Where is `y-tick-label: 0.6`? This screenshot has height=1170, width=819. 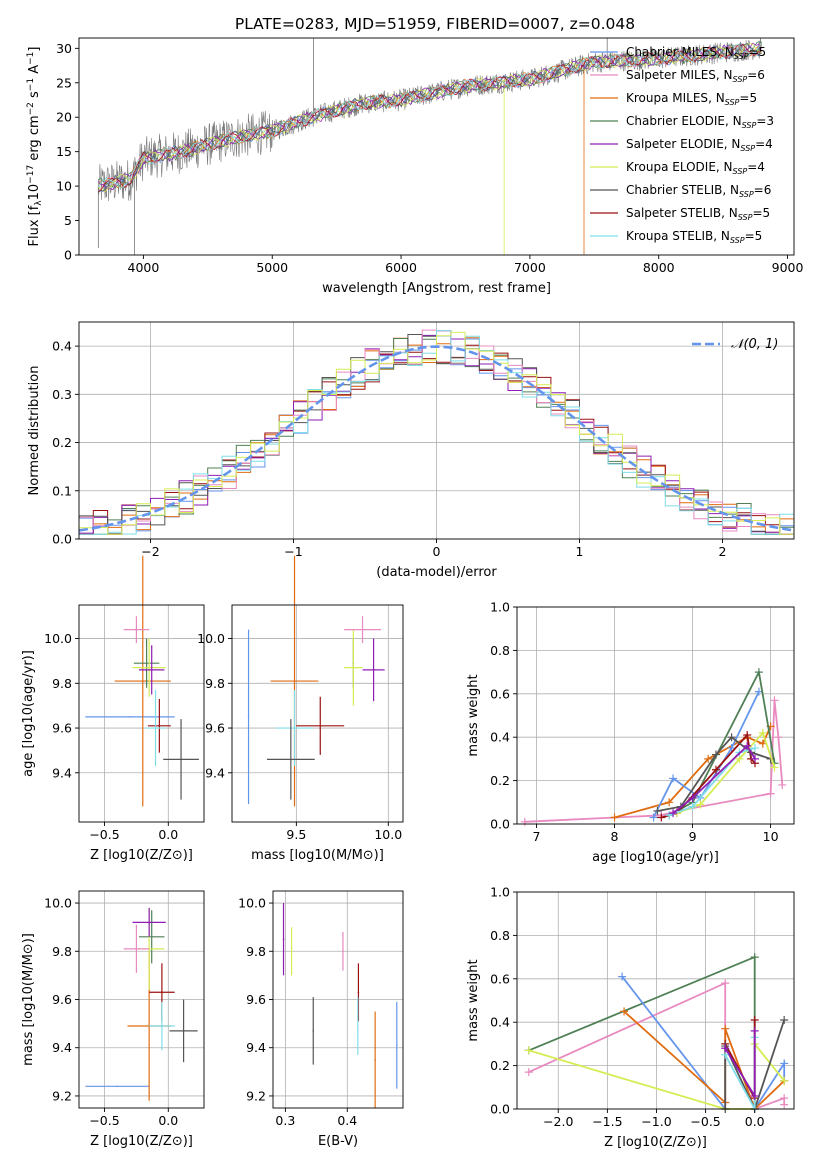
y-tick-label: 0.6 is located at coordinates (500, 693).